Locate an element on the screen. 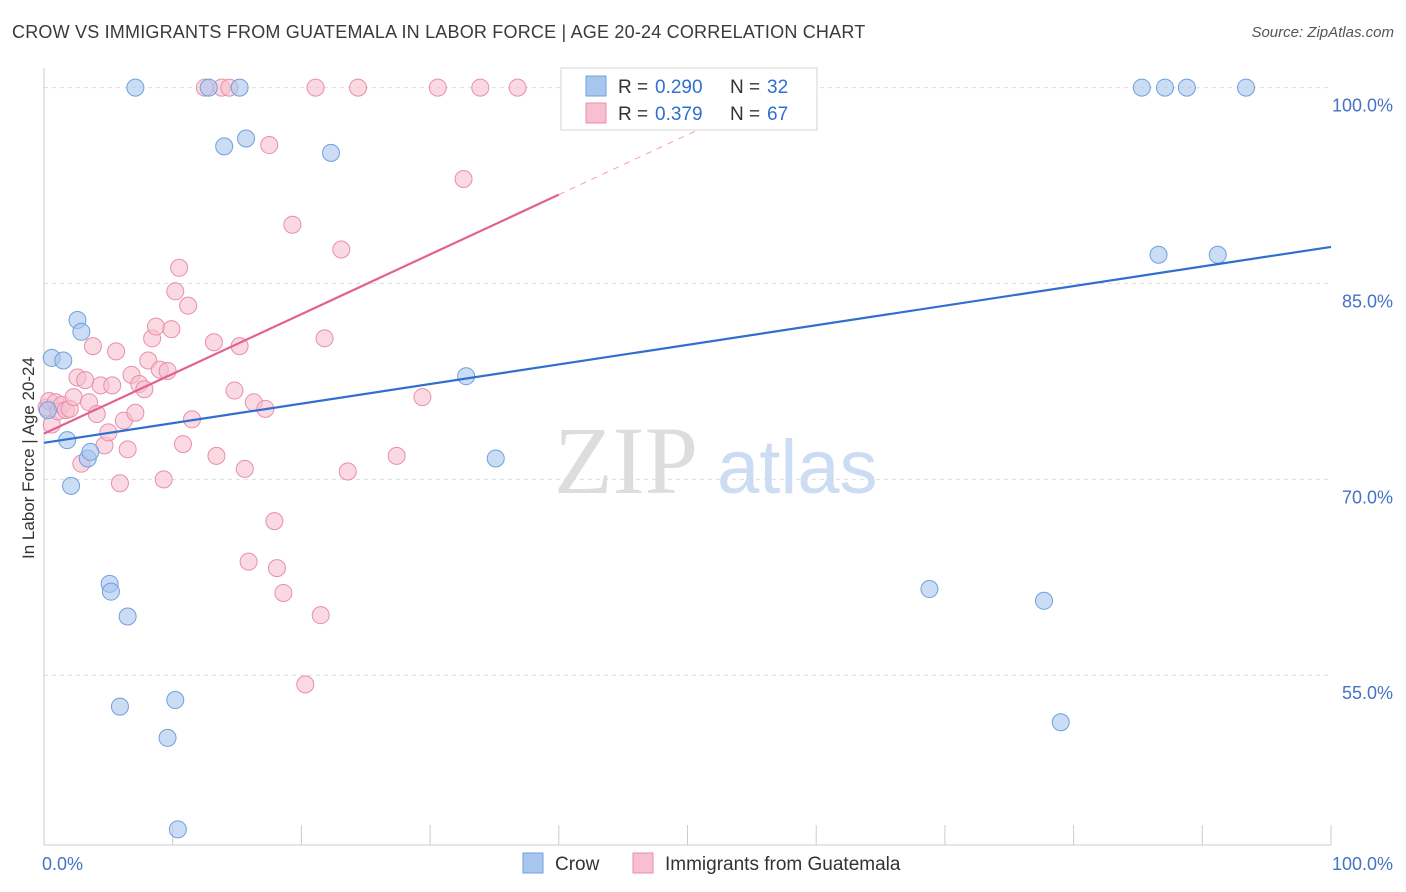 This screenshot has width=1406, height=892. x-tick-label-0: 0.0% is located at coordinates (62, 864).